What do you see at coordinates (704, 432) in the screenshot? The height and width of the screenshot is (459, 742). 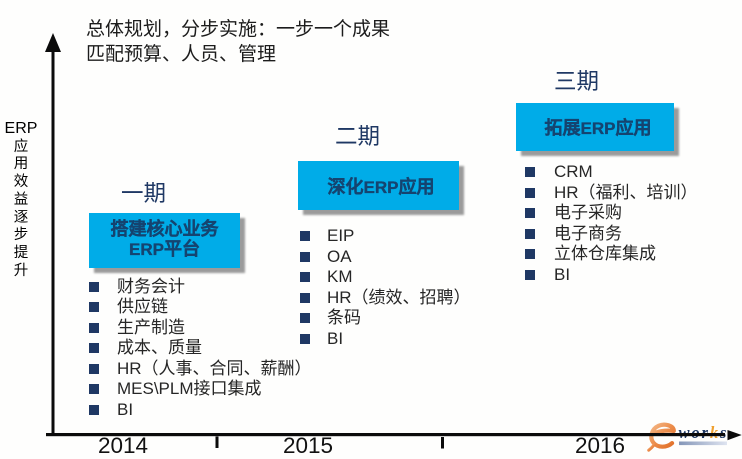 I see `svg-text: works` at bounding box center [704, 432].